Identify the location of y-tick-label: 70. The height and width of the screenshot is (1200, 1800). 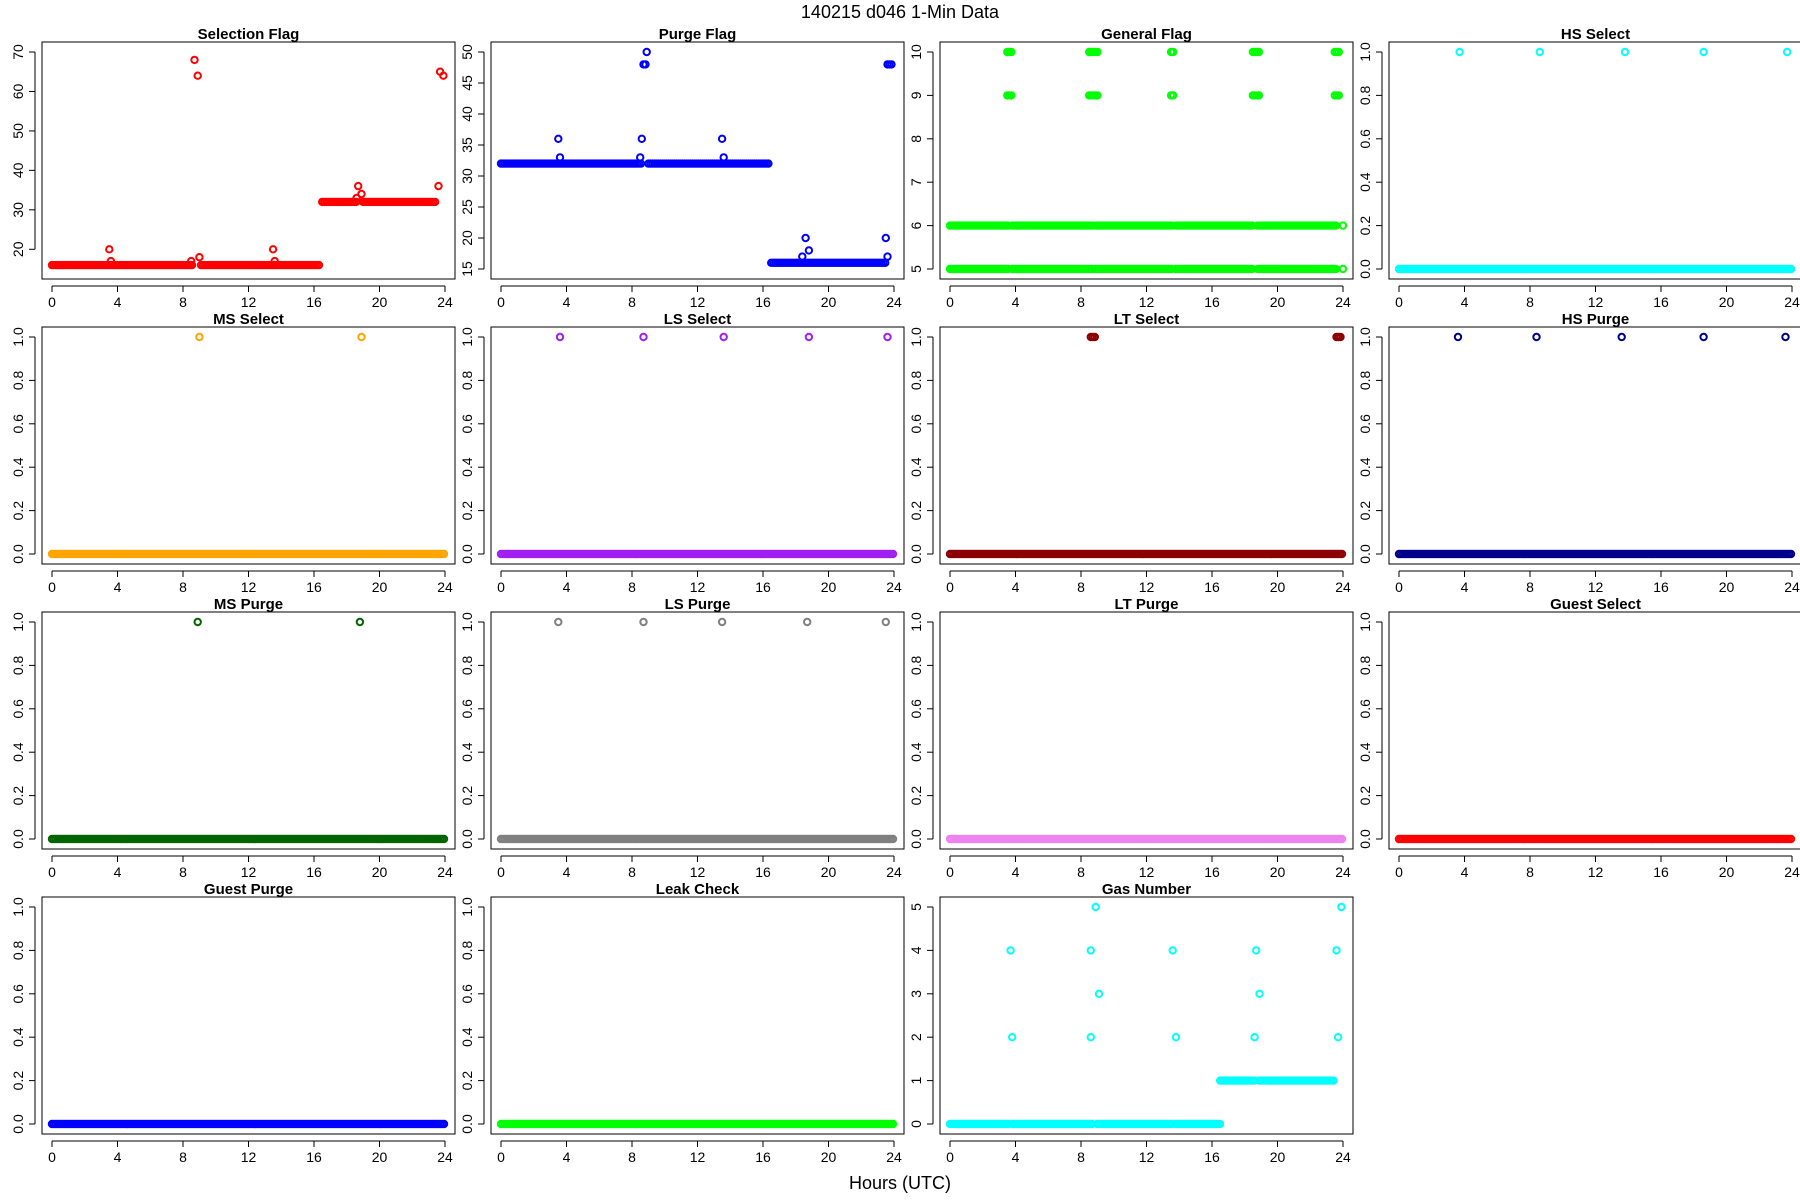
(18, 52).